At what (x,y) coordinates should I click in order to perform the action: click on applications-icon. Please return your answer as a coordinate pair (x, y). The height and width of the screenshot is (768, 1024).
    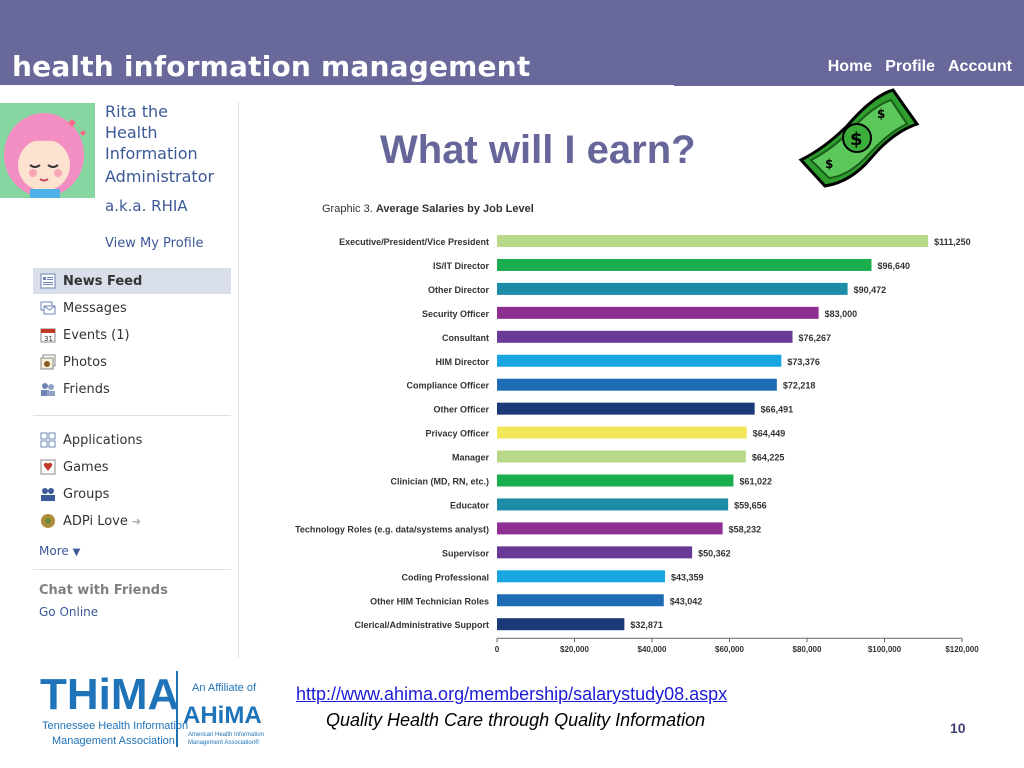
    Looking at the image, I should click on (48, 440).